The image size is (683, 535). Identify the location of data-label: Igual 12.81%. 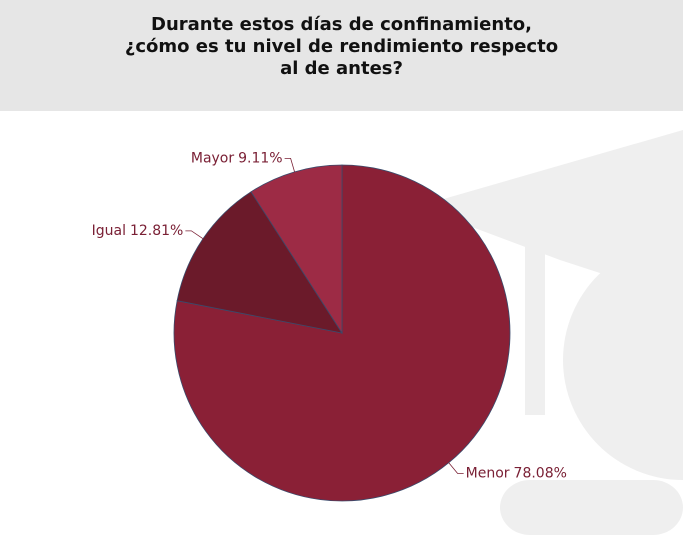
(138, 231).